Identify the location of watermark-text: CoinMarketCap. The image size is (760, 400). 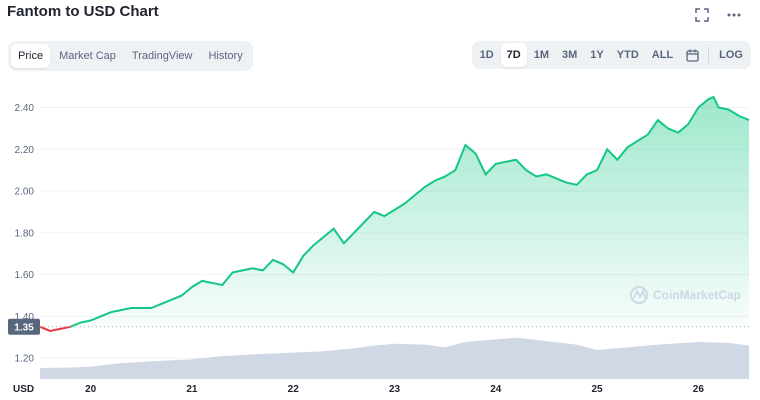
(697, 295).